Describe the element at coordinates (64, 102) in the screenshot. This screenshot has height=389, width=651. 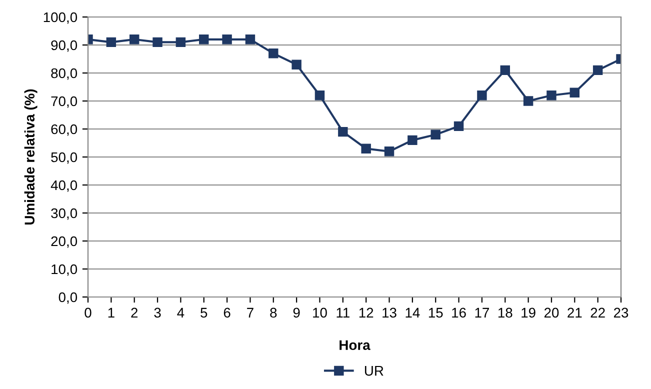
I see `y-tick-label: 70,0` at that location.